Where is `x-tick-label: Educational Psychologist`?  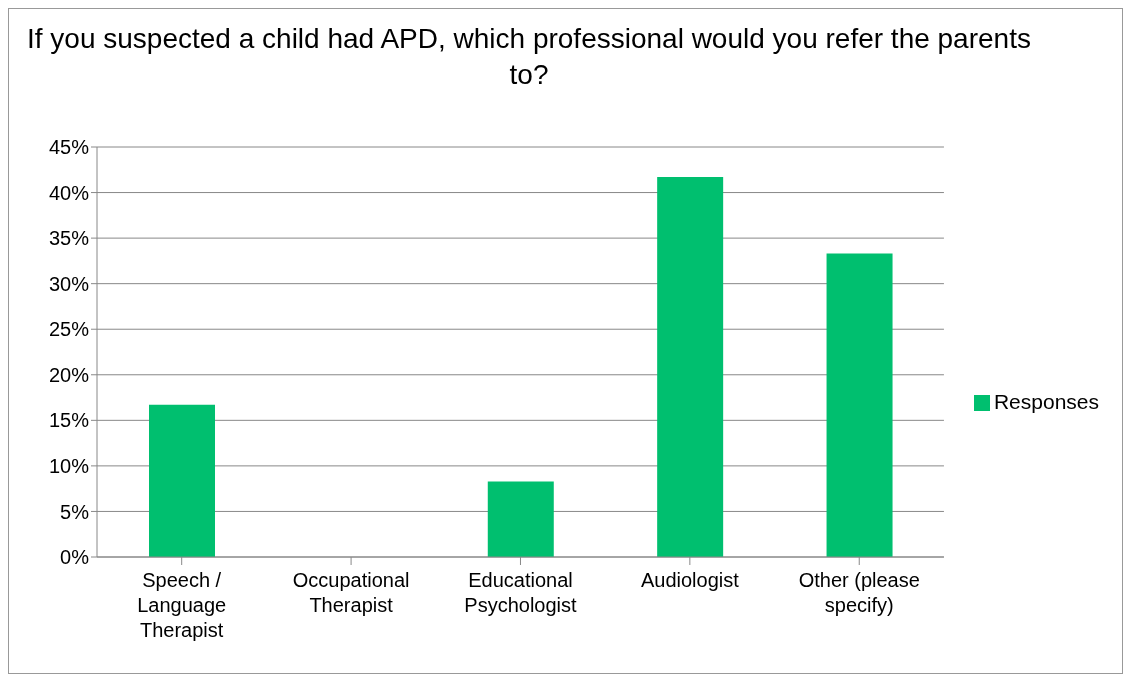
x-tick-label: Educational Psychologist is located at coordinates (521, 592).